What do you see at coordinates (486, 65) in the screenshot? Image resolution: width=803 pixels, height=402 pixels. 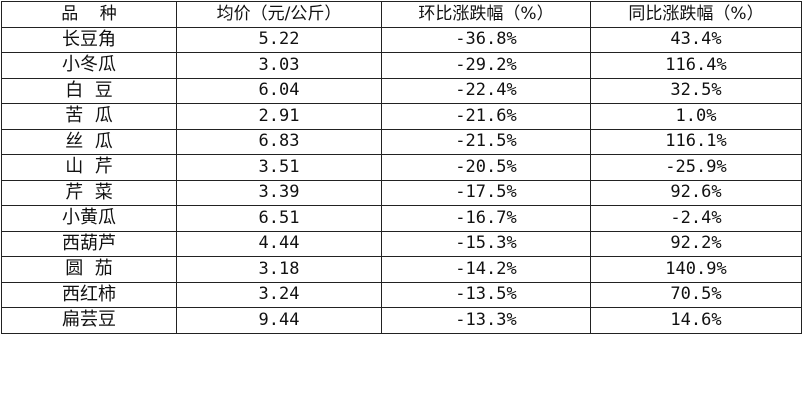 I see `mom-cell: -29.2%` at bounding box center [486, 65].